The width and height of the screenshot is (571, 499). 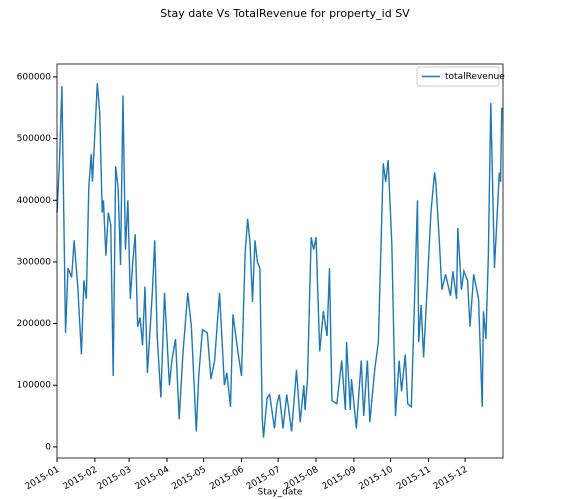 What do you see at coordinates (43, 478) in the screenshot?
I see `x-tick-label: 2015-01` at bounding box center [43, 478].